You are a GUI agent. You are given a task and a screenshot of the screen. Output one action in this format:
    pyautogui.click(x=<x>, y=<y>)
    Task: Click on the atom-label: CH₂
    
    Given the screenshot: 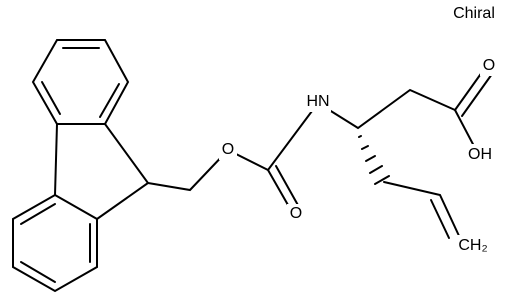 What is the action you would take?
    pyautogui.click(x=472, y=245)
    